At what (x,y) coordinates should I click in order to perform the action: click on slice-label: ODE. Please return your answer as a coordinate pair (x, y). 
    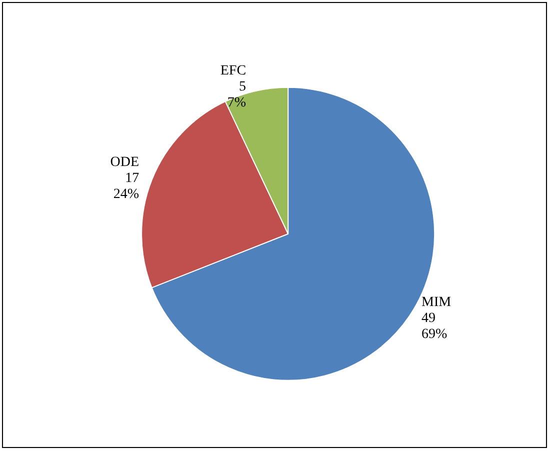
    Looking at the image, I should click on (125, 162).